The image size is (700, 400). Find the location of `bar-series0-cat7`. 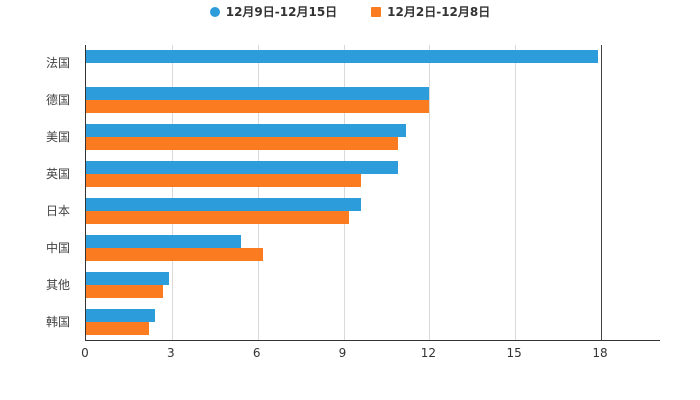

bar-series0-cat7 is located at coordinates (120, 315).